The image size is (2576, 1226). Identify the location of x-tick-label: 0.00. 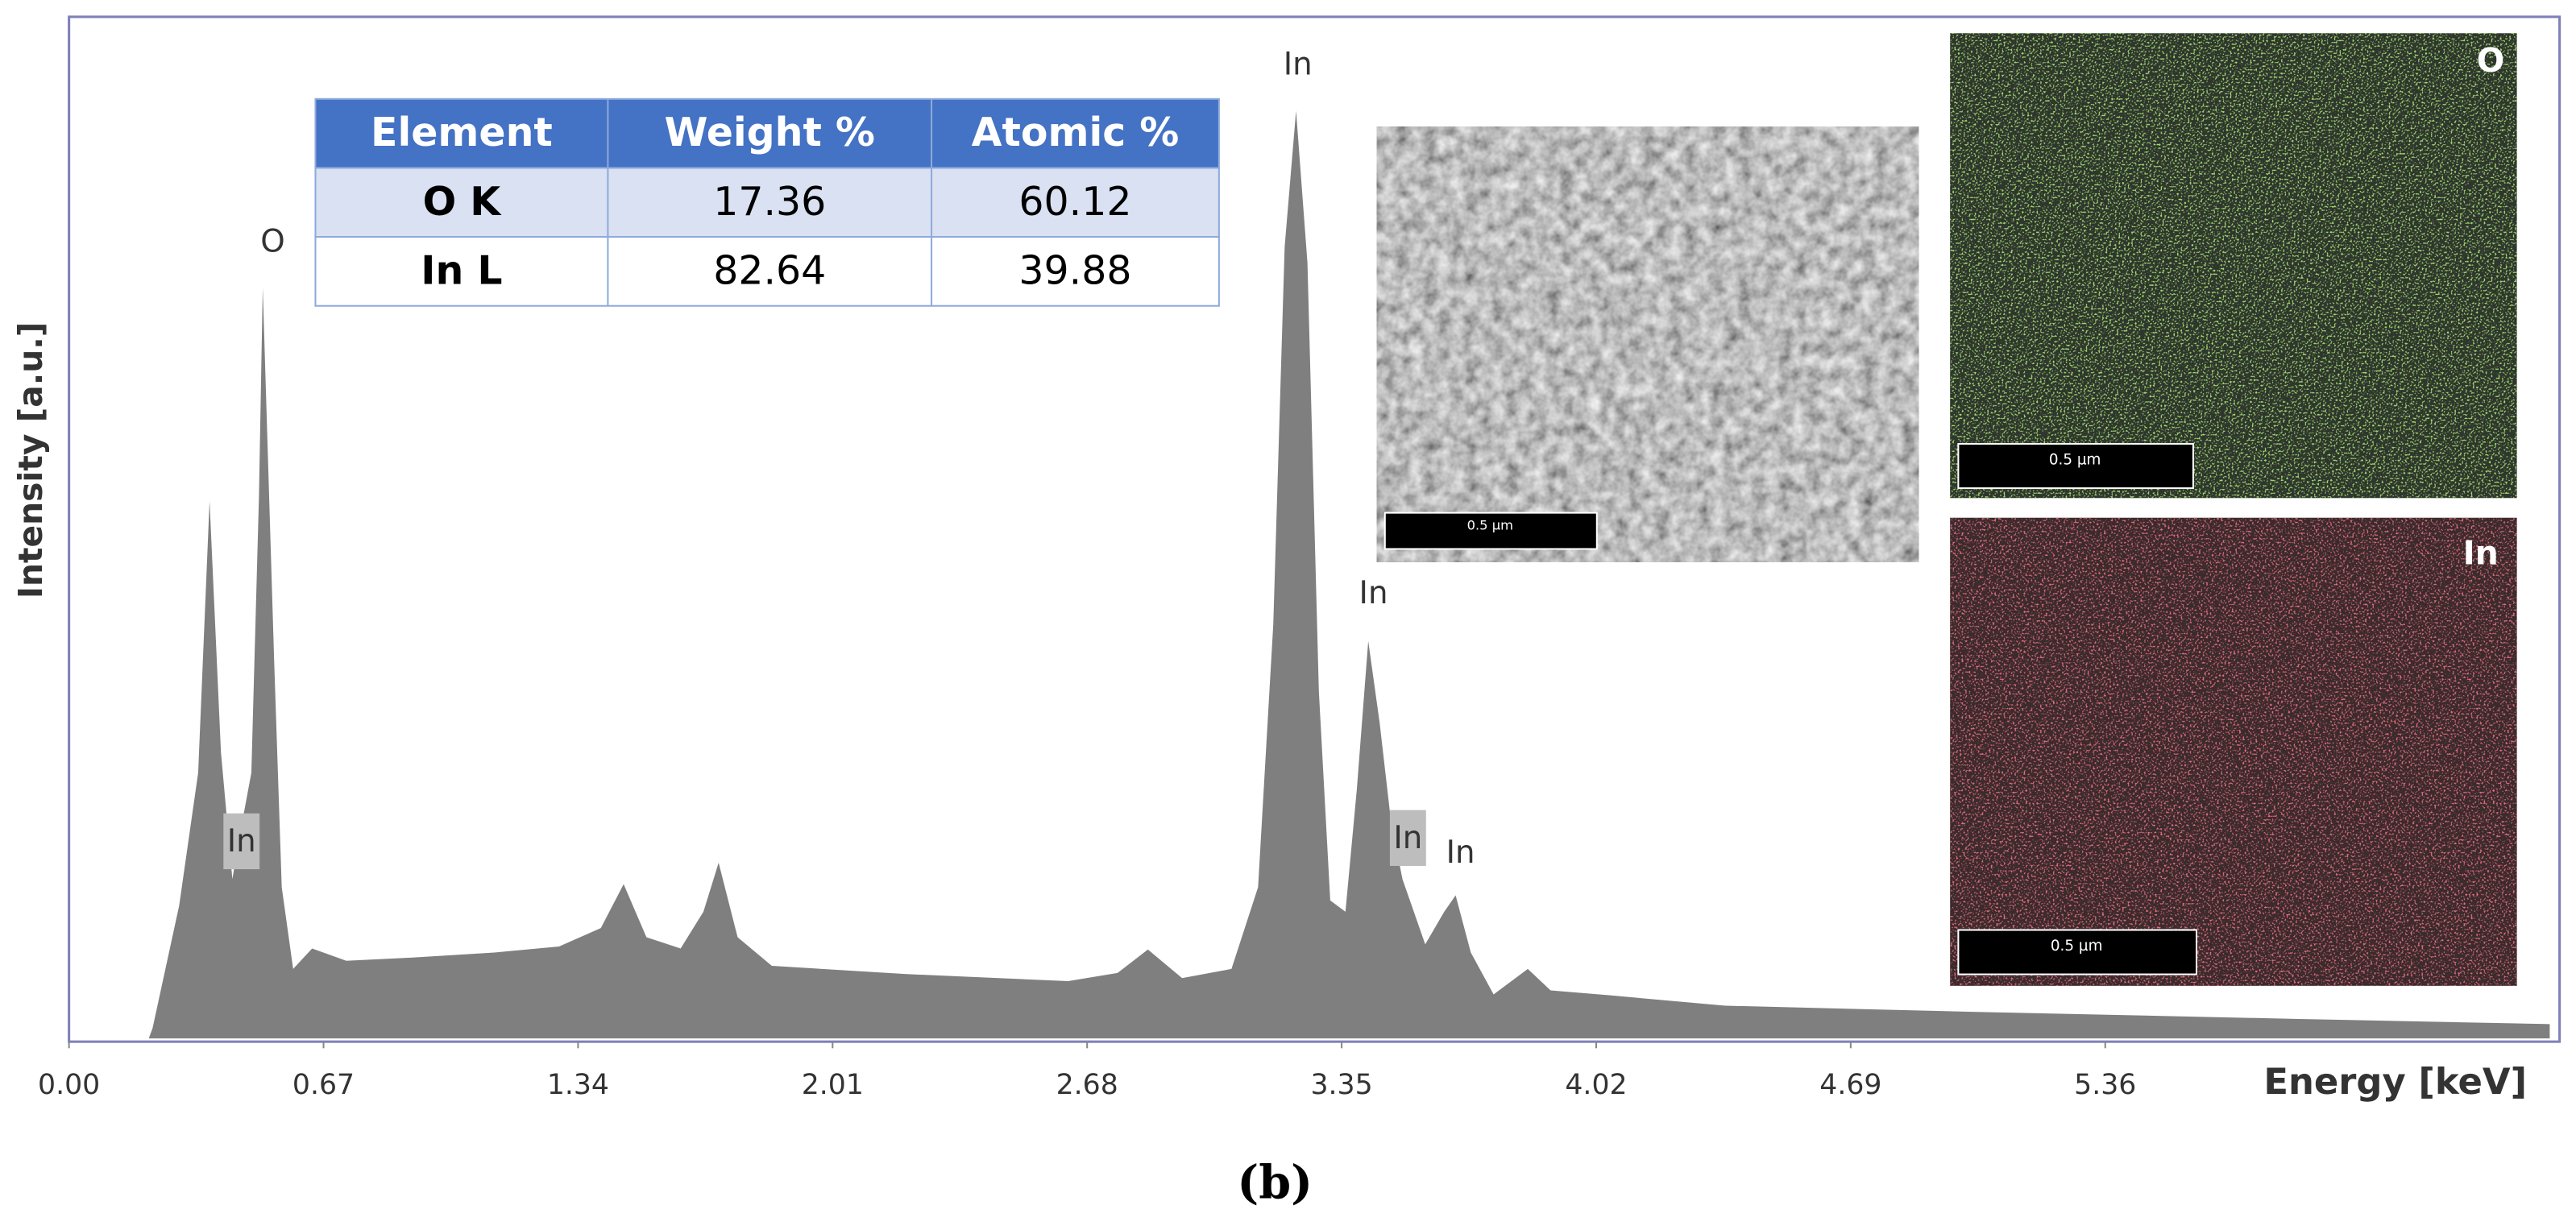
(69, 1085).